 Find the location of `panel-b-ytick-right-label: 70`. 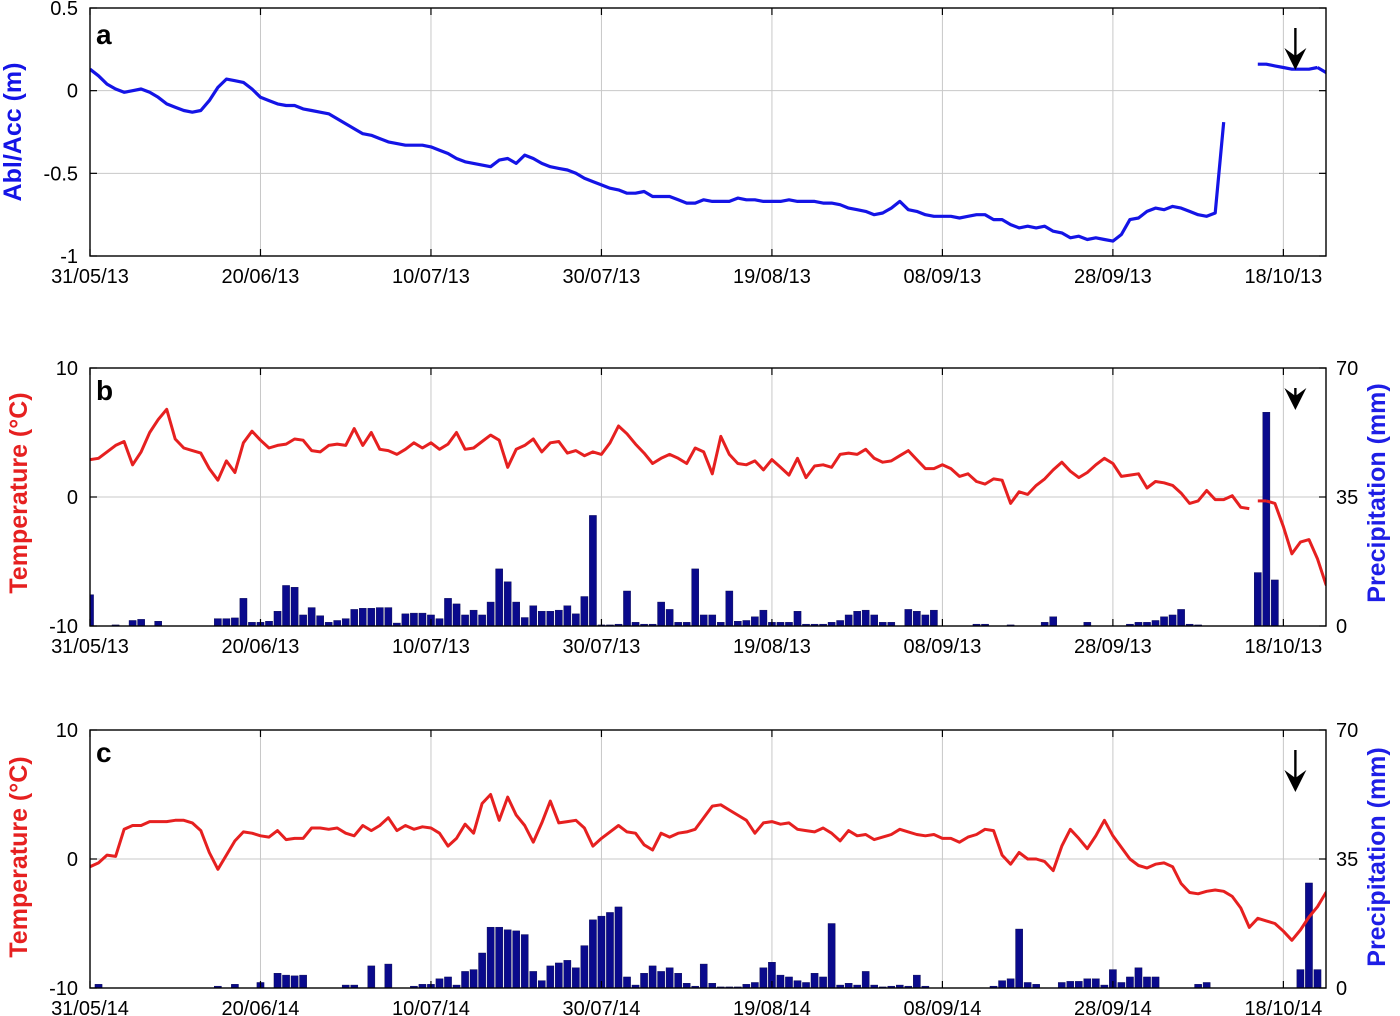

panel-b-ytick-right-label: 70 is located at coordinates (1347, 369).